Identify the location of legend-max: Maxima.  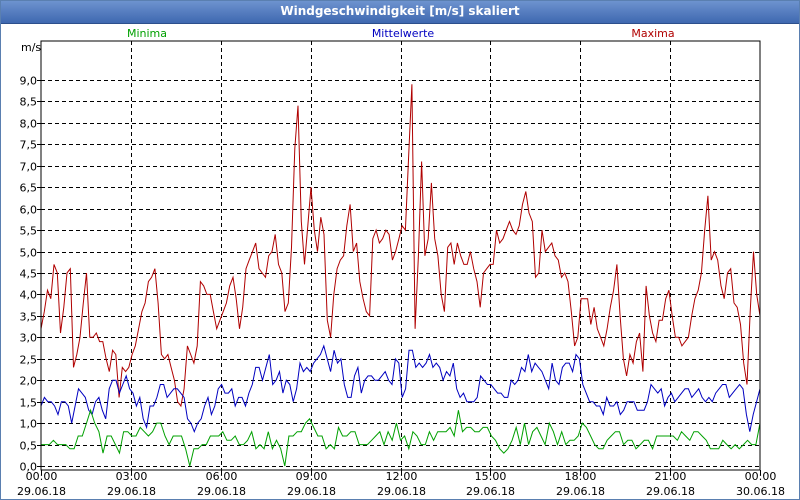
(652, 33).